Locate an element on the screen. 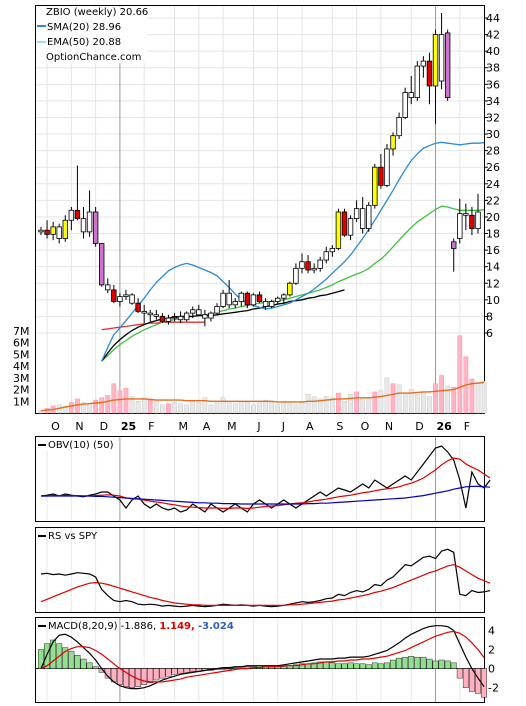  price-tick-label: 24 is located at coordinates (493, 184).